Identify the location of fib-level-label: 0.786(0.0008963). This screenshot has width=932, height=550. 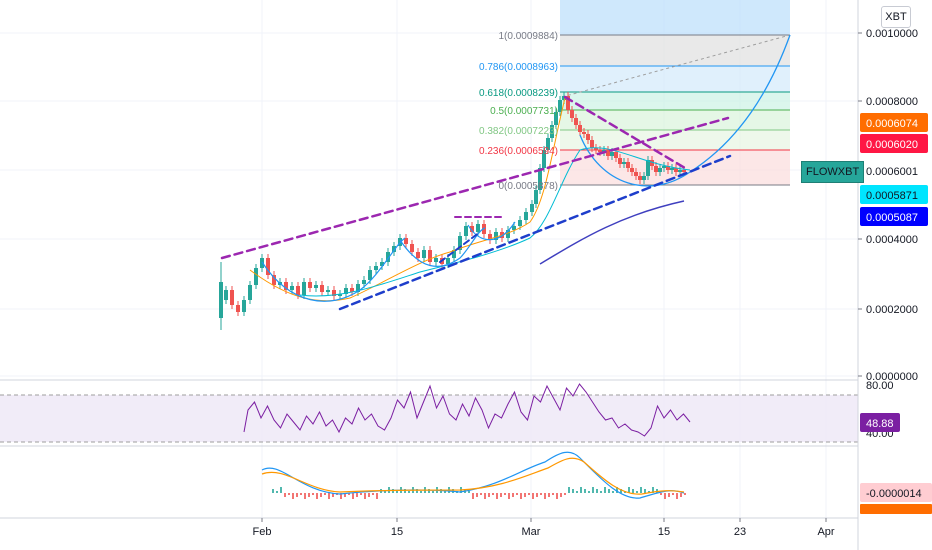
(518, 67).